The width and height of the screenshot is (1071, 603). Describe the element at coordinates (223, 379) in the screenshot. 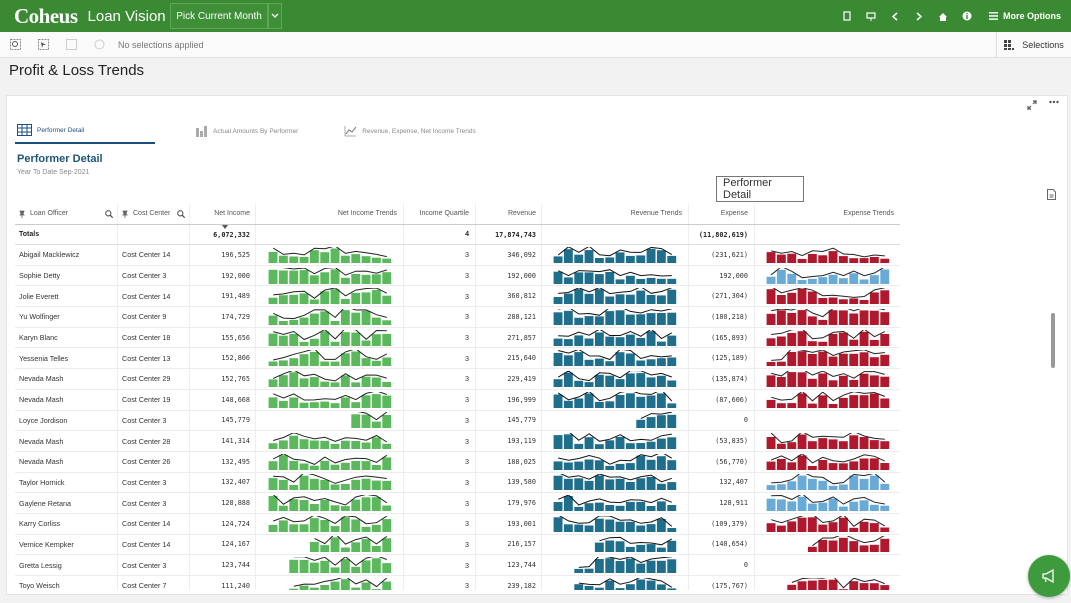

I see `net-income-cell: 152,765` at that location.